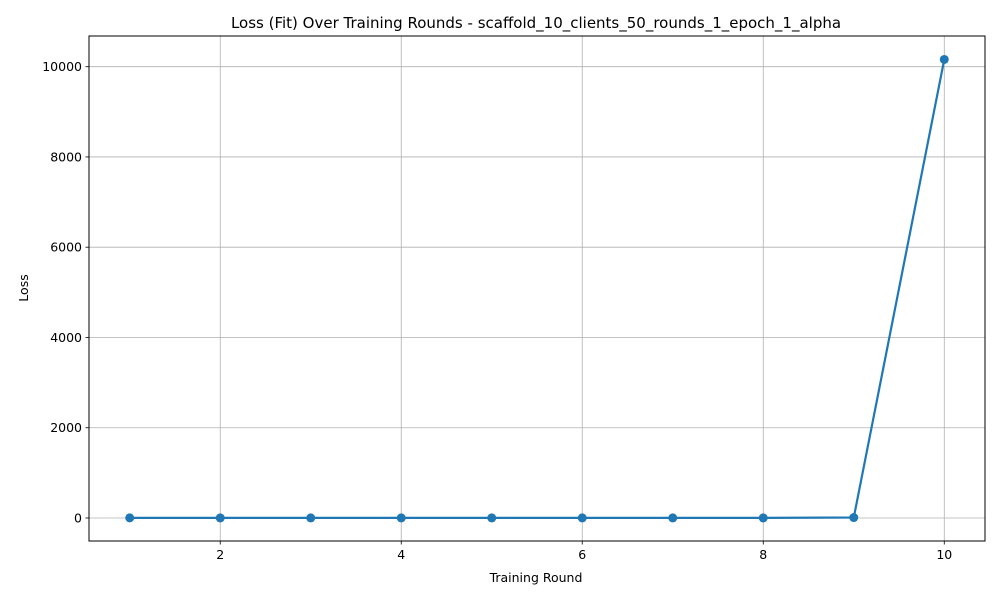  What do you see at coordinates (66, 156) in the screenshot?
I see `y-tick-label: 8000` at bounding box center [66, 156].